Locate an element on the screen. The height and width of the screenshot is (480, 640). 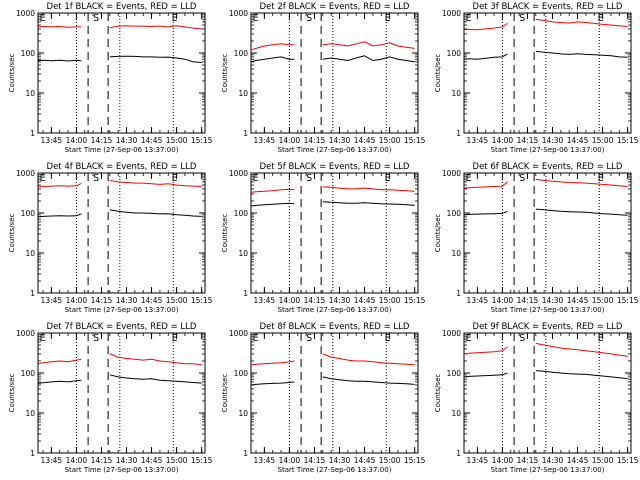
chart-title: Det 2f BLACK = Events, RED = LLD is located at coordinates (335, 7).